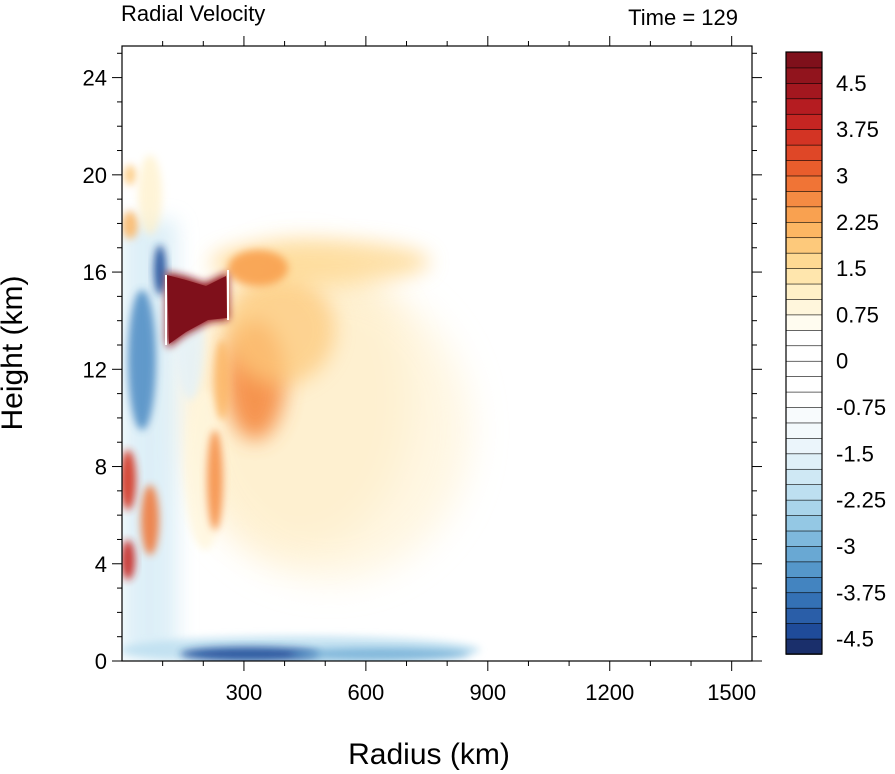 This screenshot has width=895, height=774. I want to click on colorbar-label: 2.25, so click(857, 222).